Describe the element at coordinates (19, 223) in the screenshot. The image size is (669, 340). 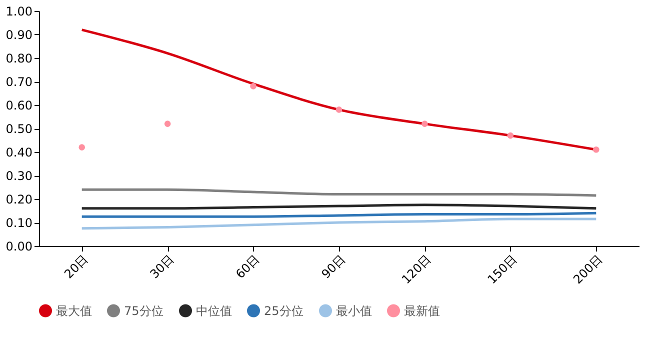
I see `y-tick-label: 0.10` at that location.